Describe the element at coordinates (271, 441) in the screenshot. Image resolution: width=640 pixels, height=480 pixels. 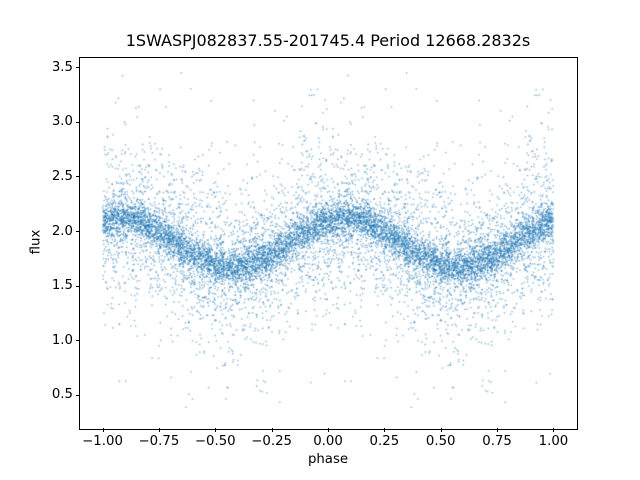
I see `x-tick-label: −0.25` at that location.